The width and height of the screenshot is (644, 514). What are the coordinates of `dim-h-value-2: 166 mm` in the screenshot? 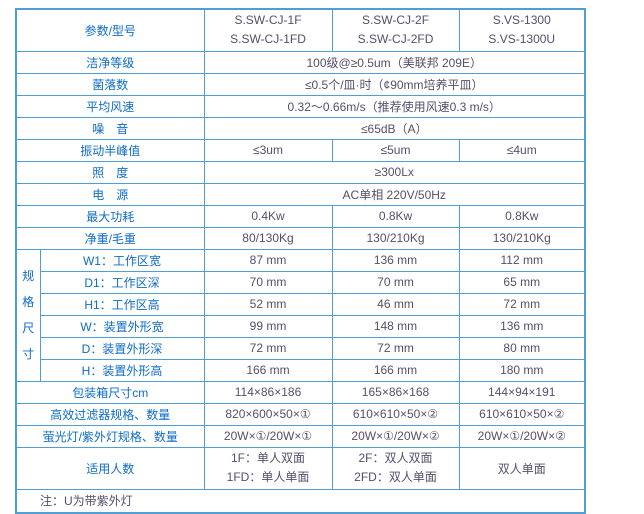 It's located at (395, 370).